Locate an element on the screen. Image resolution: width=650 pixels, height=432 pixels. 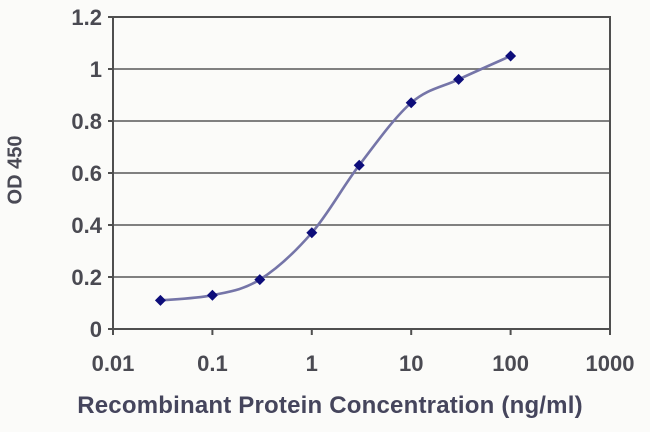
y-tick-label: 1.2 is located at coordinates (86, 17).